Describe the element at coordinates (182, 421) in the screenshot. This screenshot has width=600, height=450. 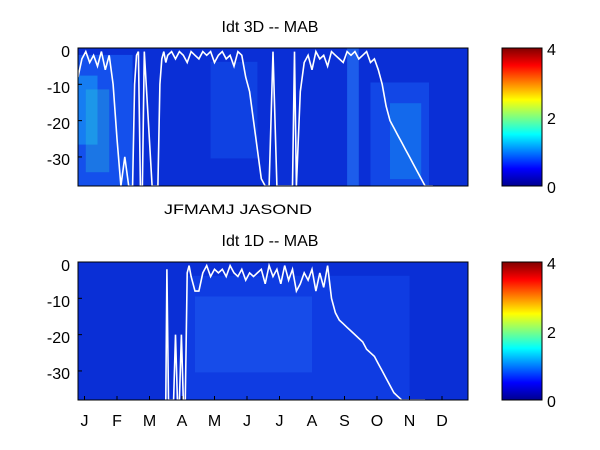
I see `xtick-bottom-3: A` at that location.